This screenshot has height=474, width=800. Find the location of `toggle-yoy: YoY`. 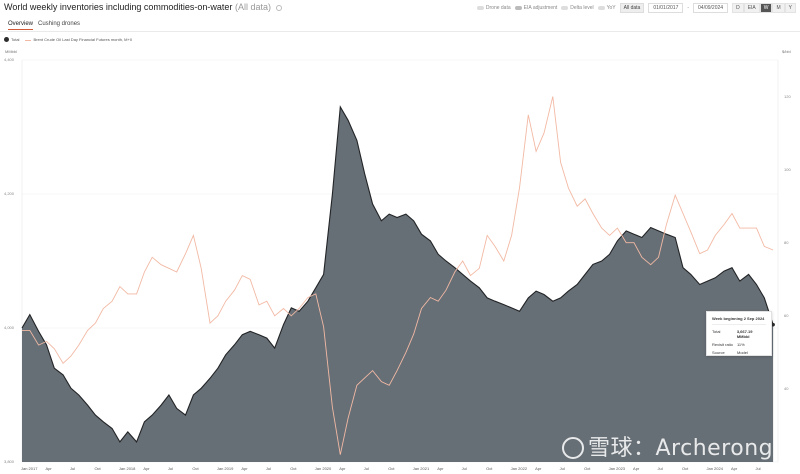

toggle-yoy: YoY is located at coordinates (606, 7).